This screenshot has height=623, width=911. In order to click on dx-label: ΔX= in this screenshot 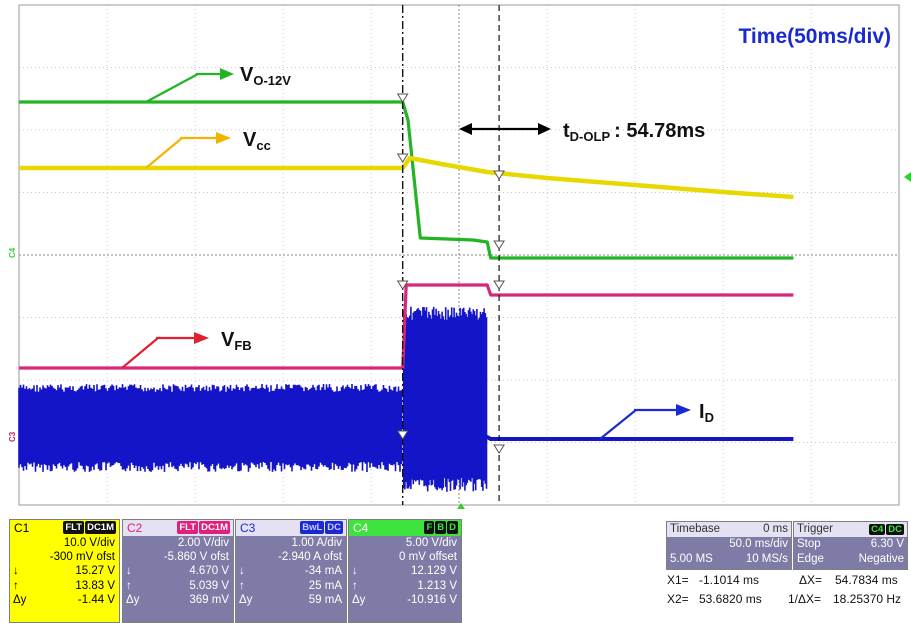, I will do `click(811, 580)`.